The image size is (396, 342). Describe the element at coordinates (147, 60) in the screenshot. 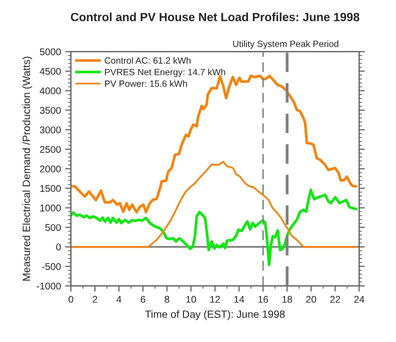

I see `legend-label: Control AC: 61.2 kWh` at that location.